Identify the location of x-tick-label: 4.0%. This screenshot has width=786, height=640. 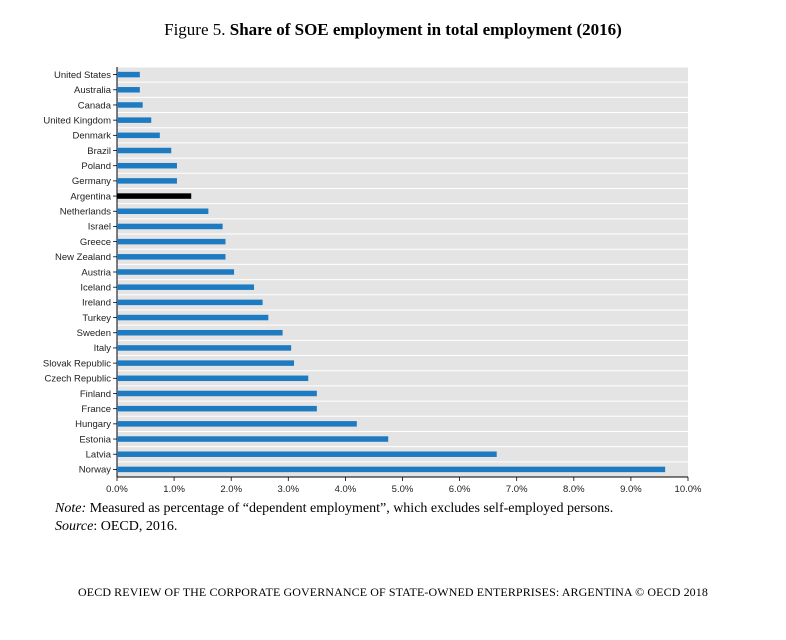
(346, 489).